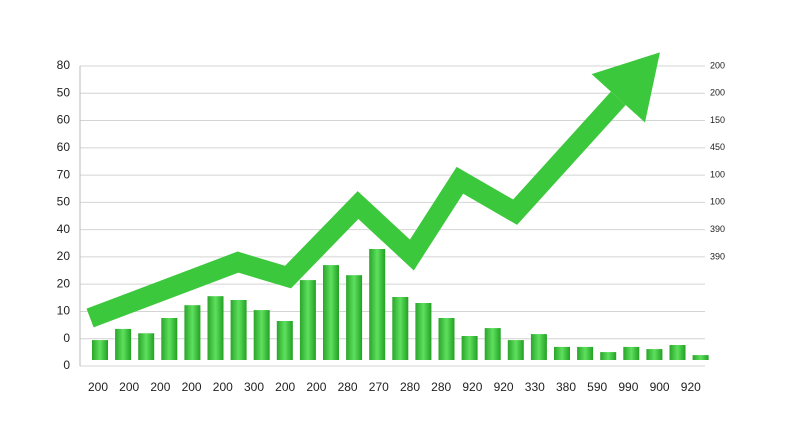 This screenshot has width=800, height=437. Describe the element at coordinates (597, 387) in the screenshot. I see `x-tick-label: 590` at that location.